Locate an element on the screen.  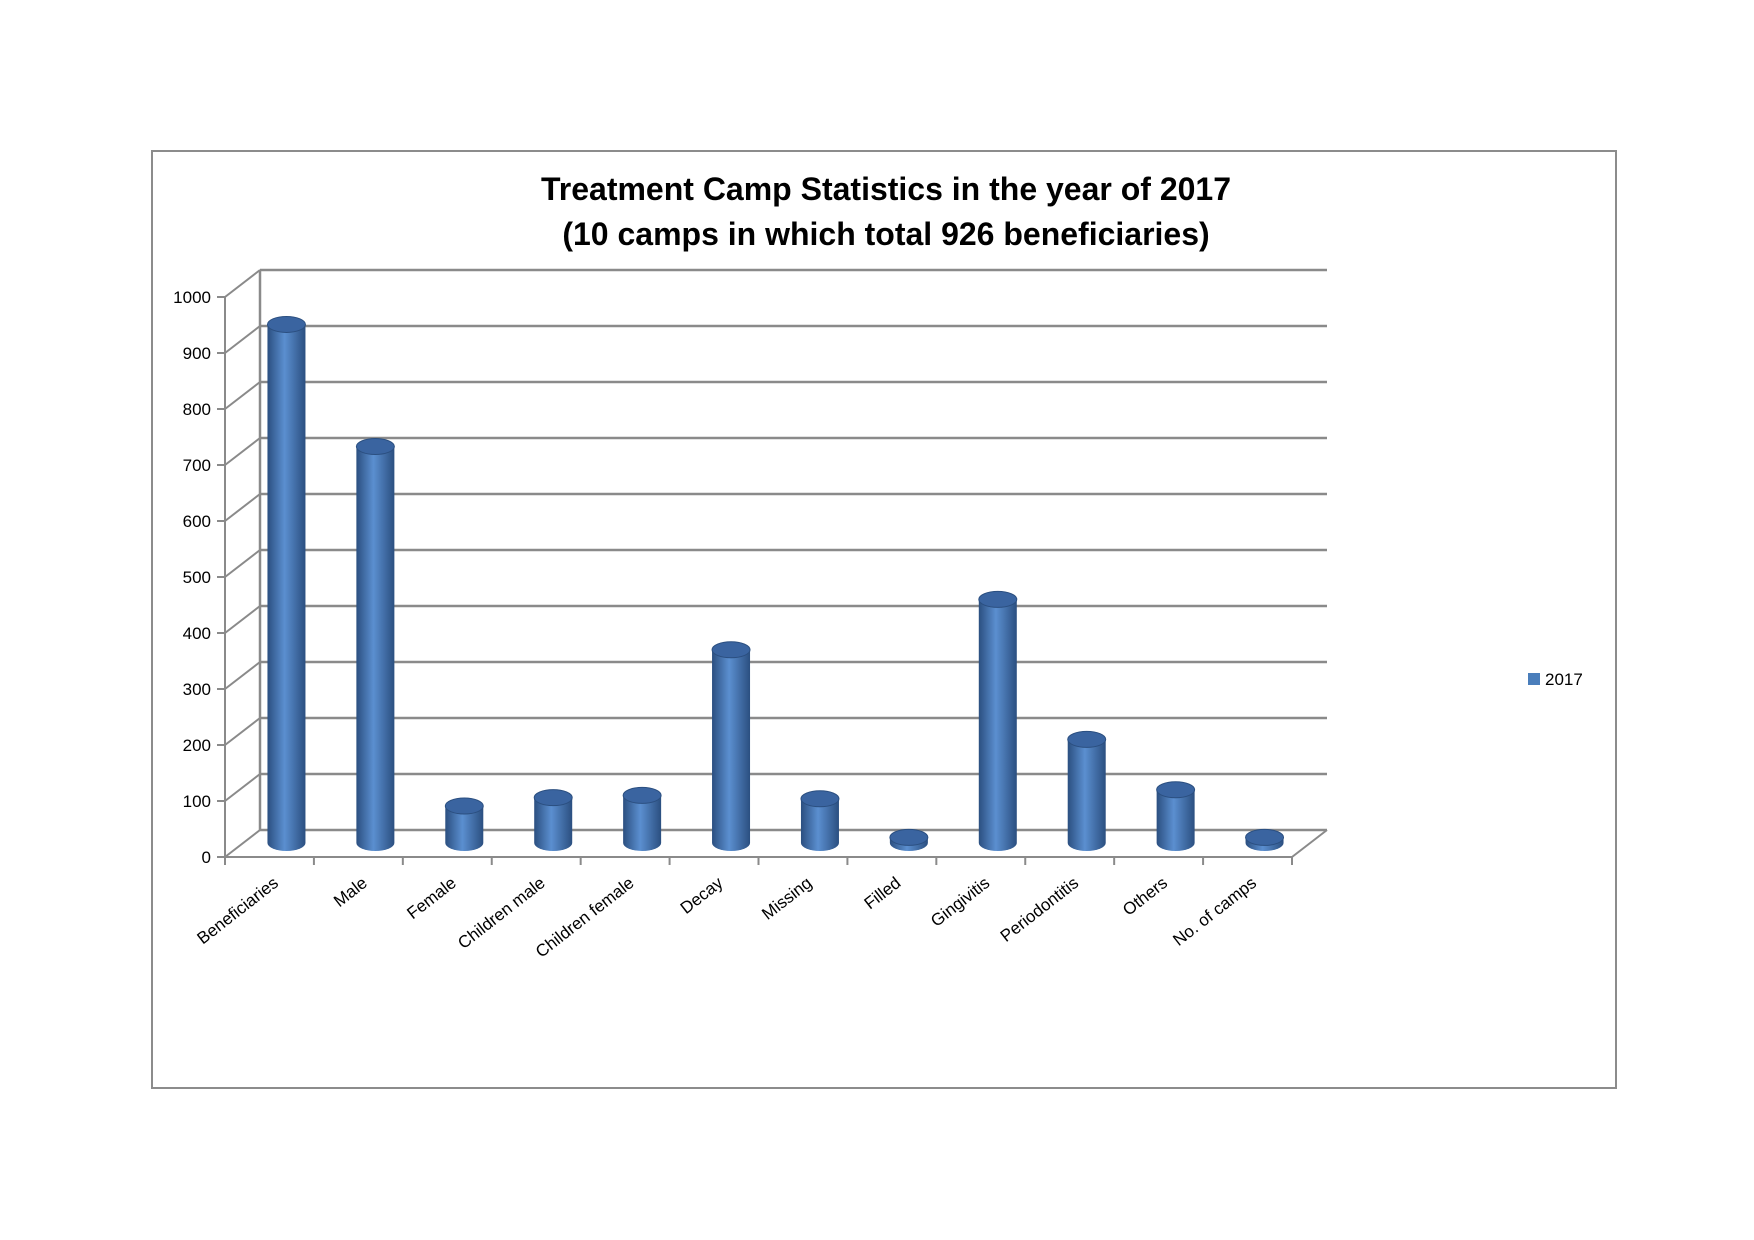
y-tick-label: 0 is located at coordinates (206, 857).